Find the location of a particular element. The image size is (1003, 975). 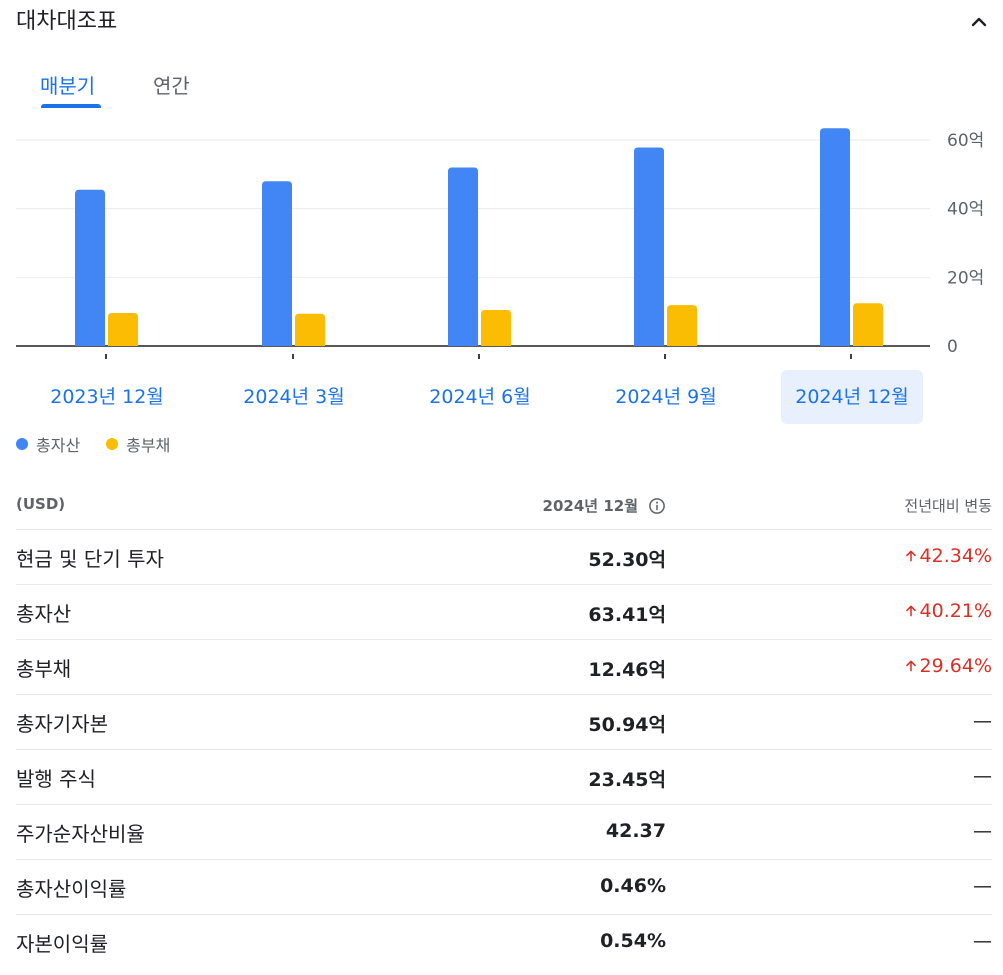

metric-value: 0.54% is located at coordinates (633, 941).